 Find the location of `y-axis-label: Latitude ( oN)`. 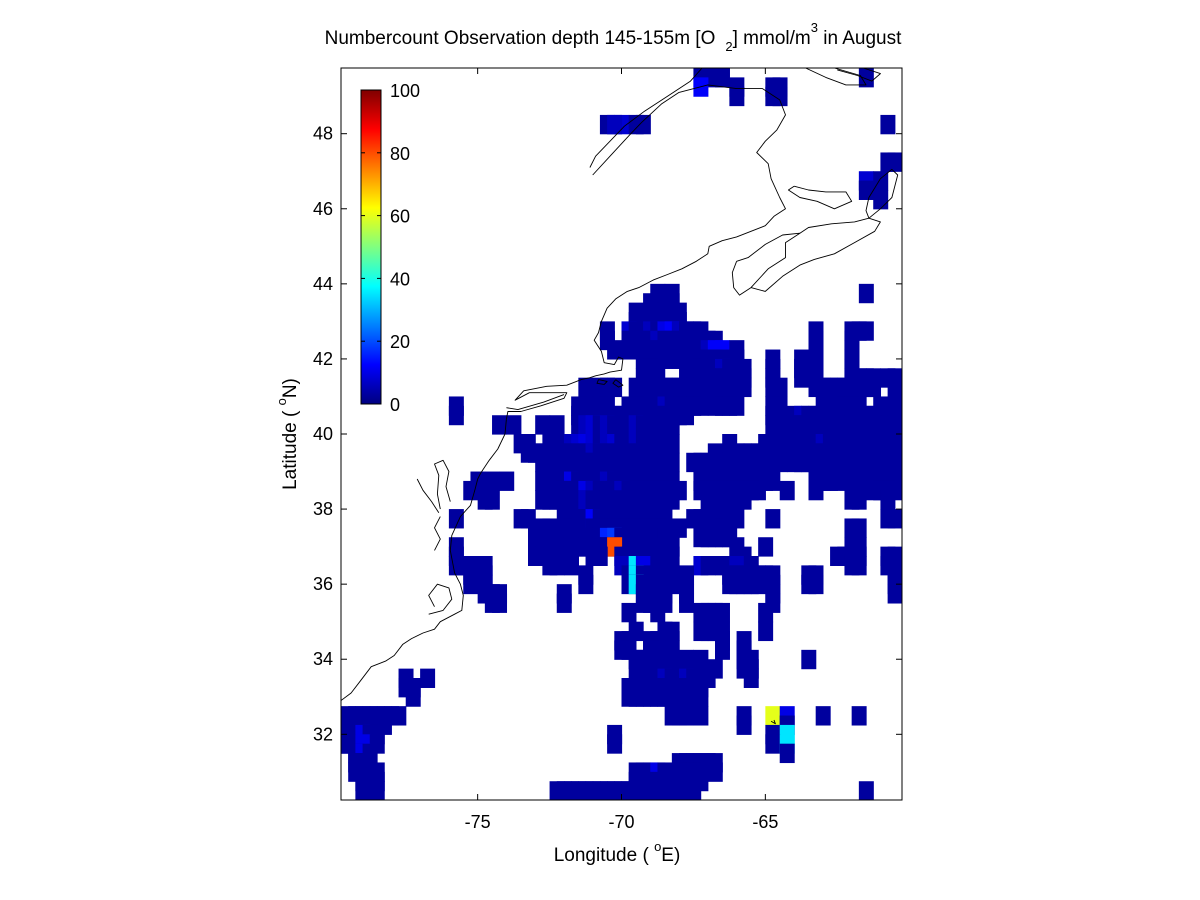

y-axis-label: Latitude ( oN) is located at coordinates (287, 434).